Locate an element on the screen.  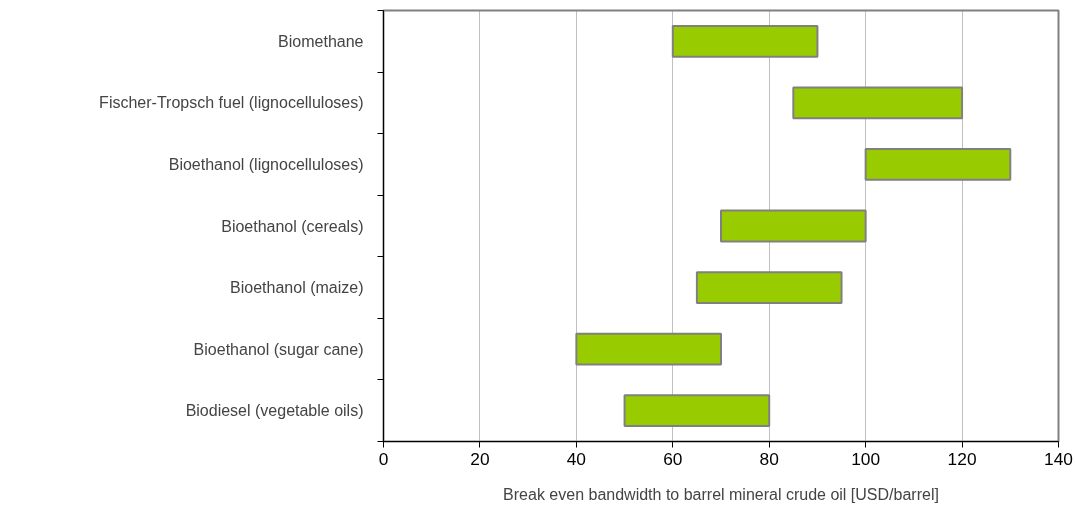
y-tick-label: Biodiesel (vegetable oils) is located at coordinates (274, 411).